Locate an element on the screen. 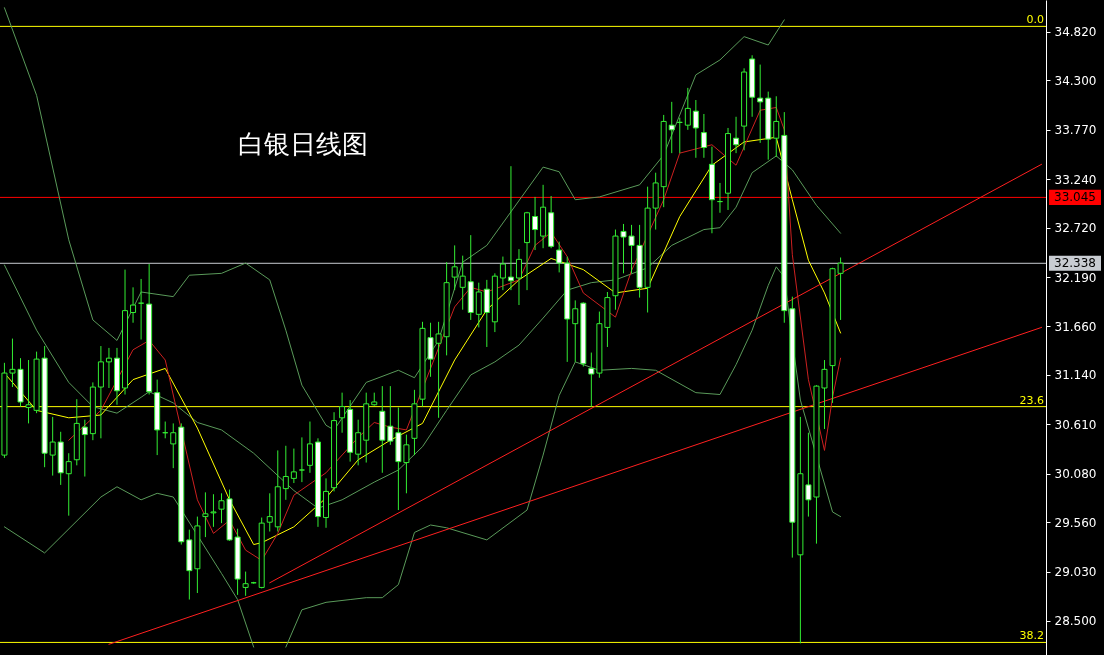  y-tick-label: 29.560 is located at coordinates (1075, 522).